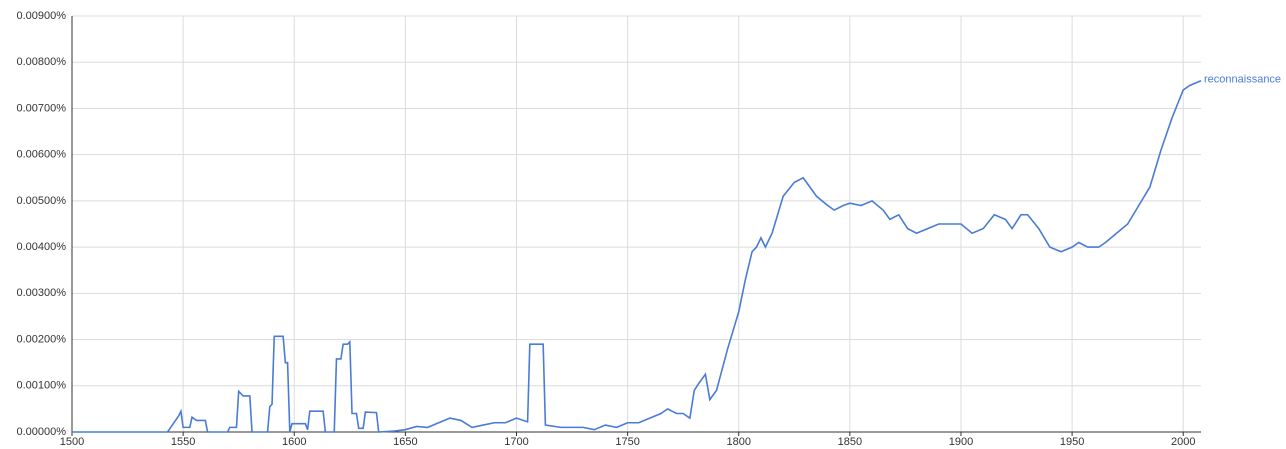 The height and width of the screenshot is (449, 1286). Describe the element at coordinates (738, 442) in the screenshot. I see `x-tick-label: 1800` at that location.